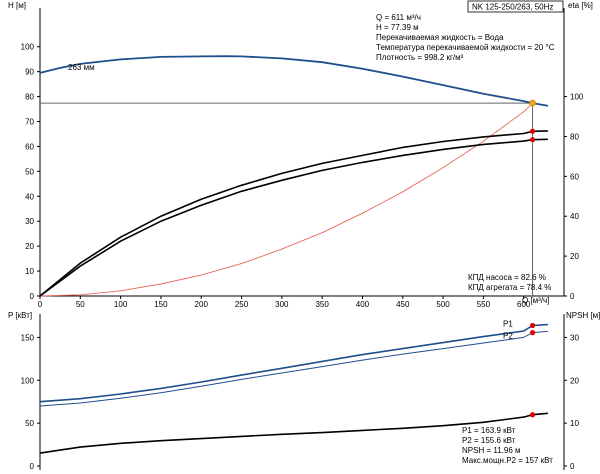  I want to click on p2-marker, so click(532, 333).